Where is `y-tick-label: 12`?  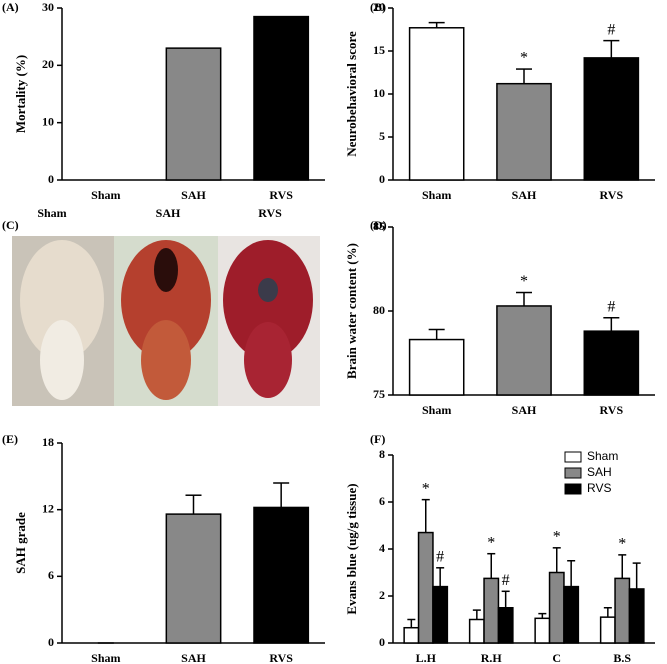
y-tick-label: 12 is located at coordinates (48, 508).